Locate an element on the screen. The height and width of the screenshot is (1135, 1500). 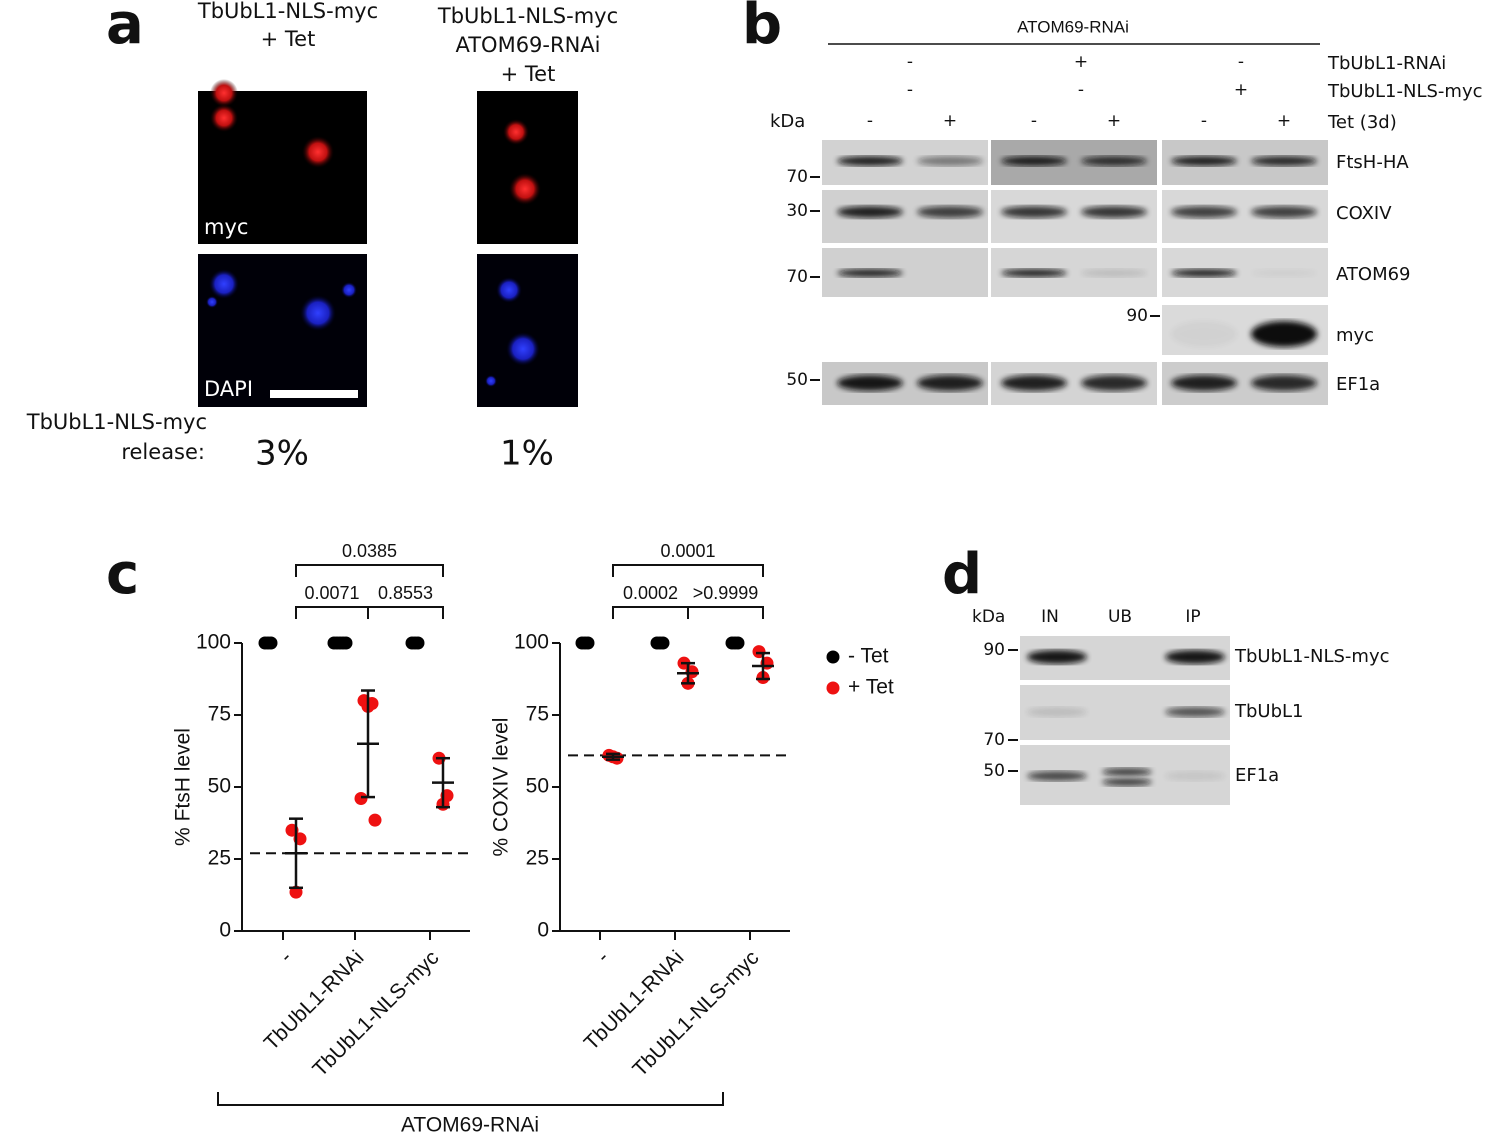
group-bracket is located at coordinates (470, 1099).